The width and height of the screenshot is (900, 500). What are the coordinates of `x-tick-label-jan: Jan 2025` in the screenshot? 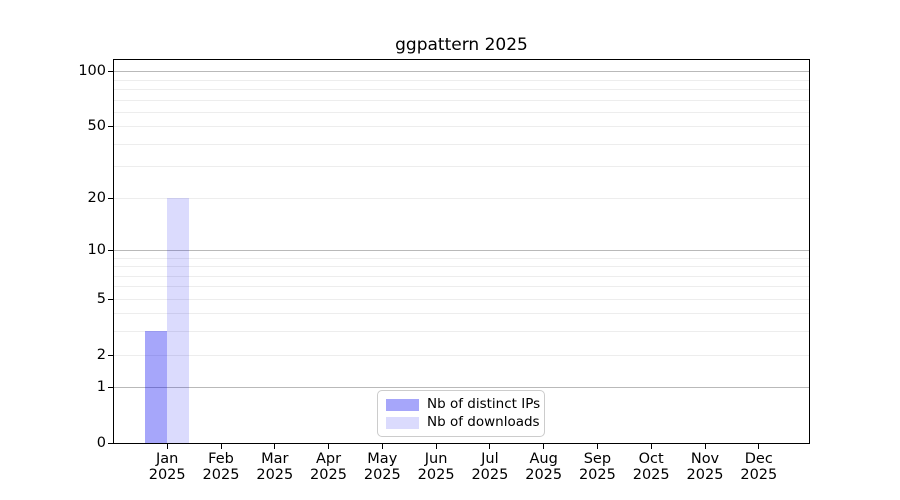 It's located at (167, 467).